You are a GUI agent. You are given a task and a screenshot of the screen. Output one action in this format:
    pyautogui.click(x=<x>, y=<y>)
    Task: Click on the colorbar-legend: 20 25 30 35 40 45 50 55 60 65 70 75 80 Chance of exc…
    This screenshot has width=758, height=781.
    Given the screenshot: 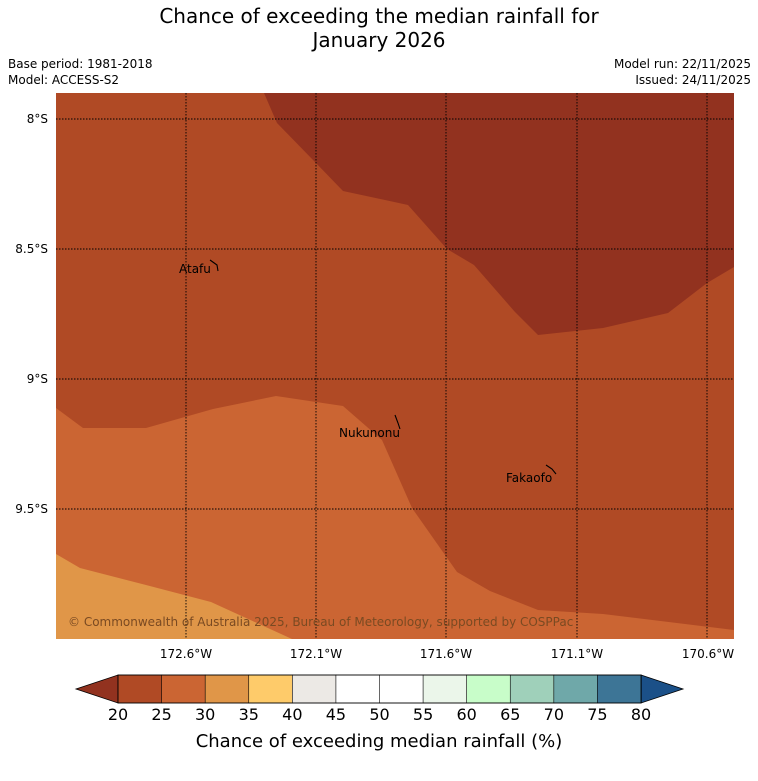 What is the action you would take?
    pyautogui.click(x=379, y=713)
    